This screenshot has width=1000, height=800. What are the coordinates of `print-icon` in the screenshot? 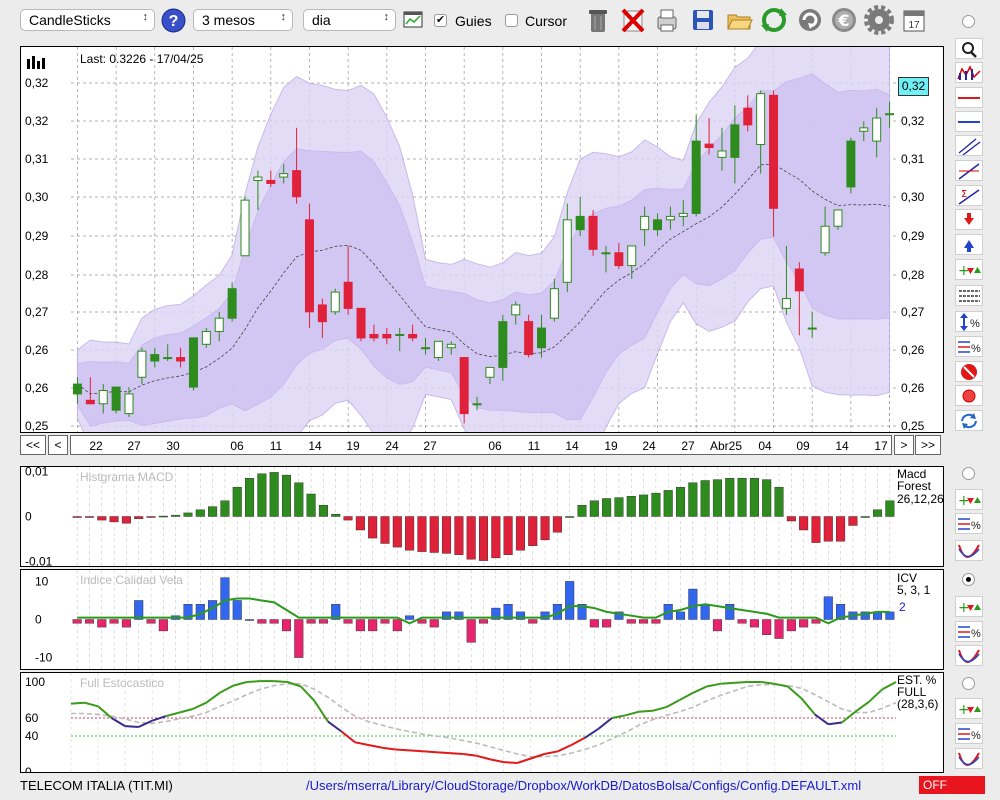 It's located at (667, 20).